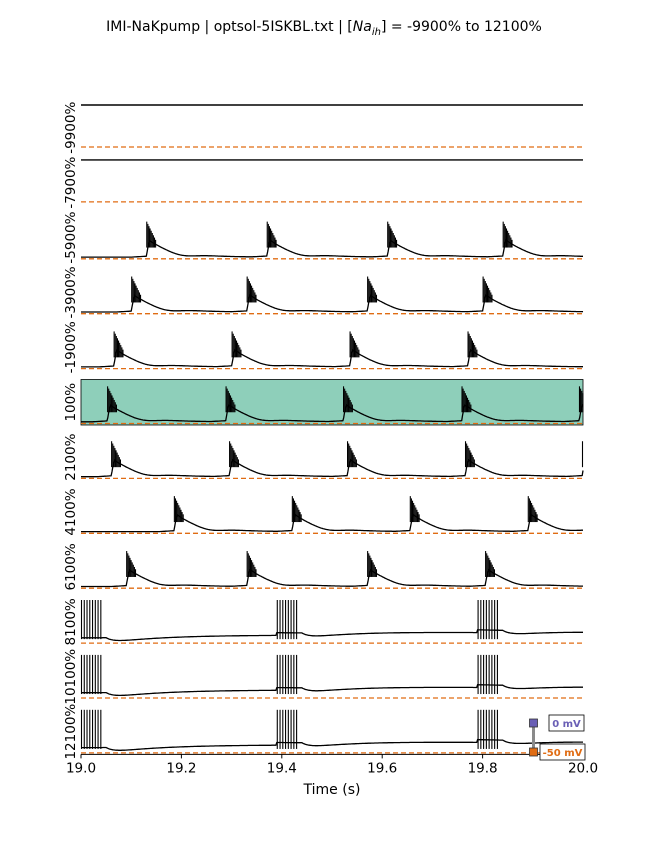  I want to click on panel-label: -5900%, so click(71, 237).